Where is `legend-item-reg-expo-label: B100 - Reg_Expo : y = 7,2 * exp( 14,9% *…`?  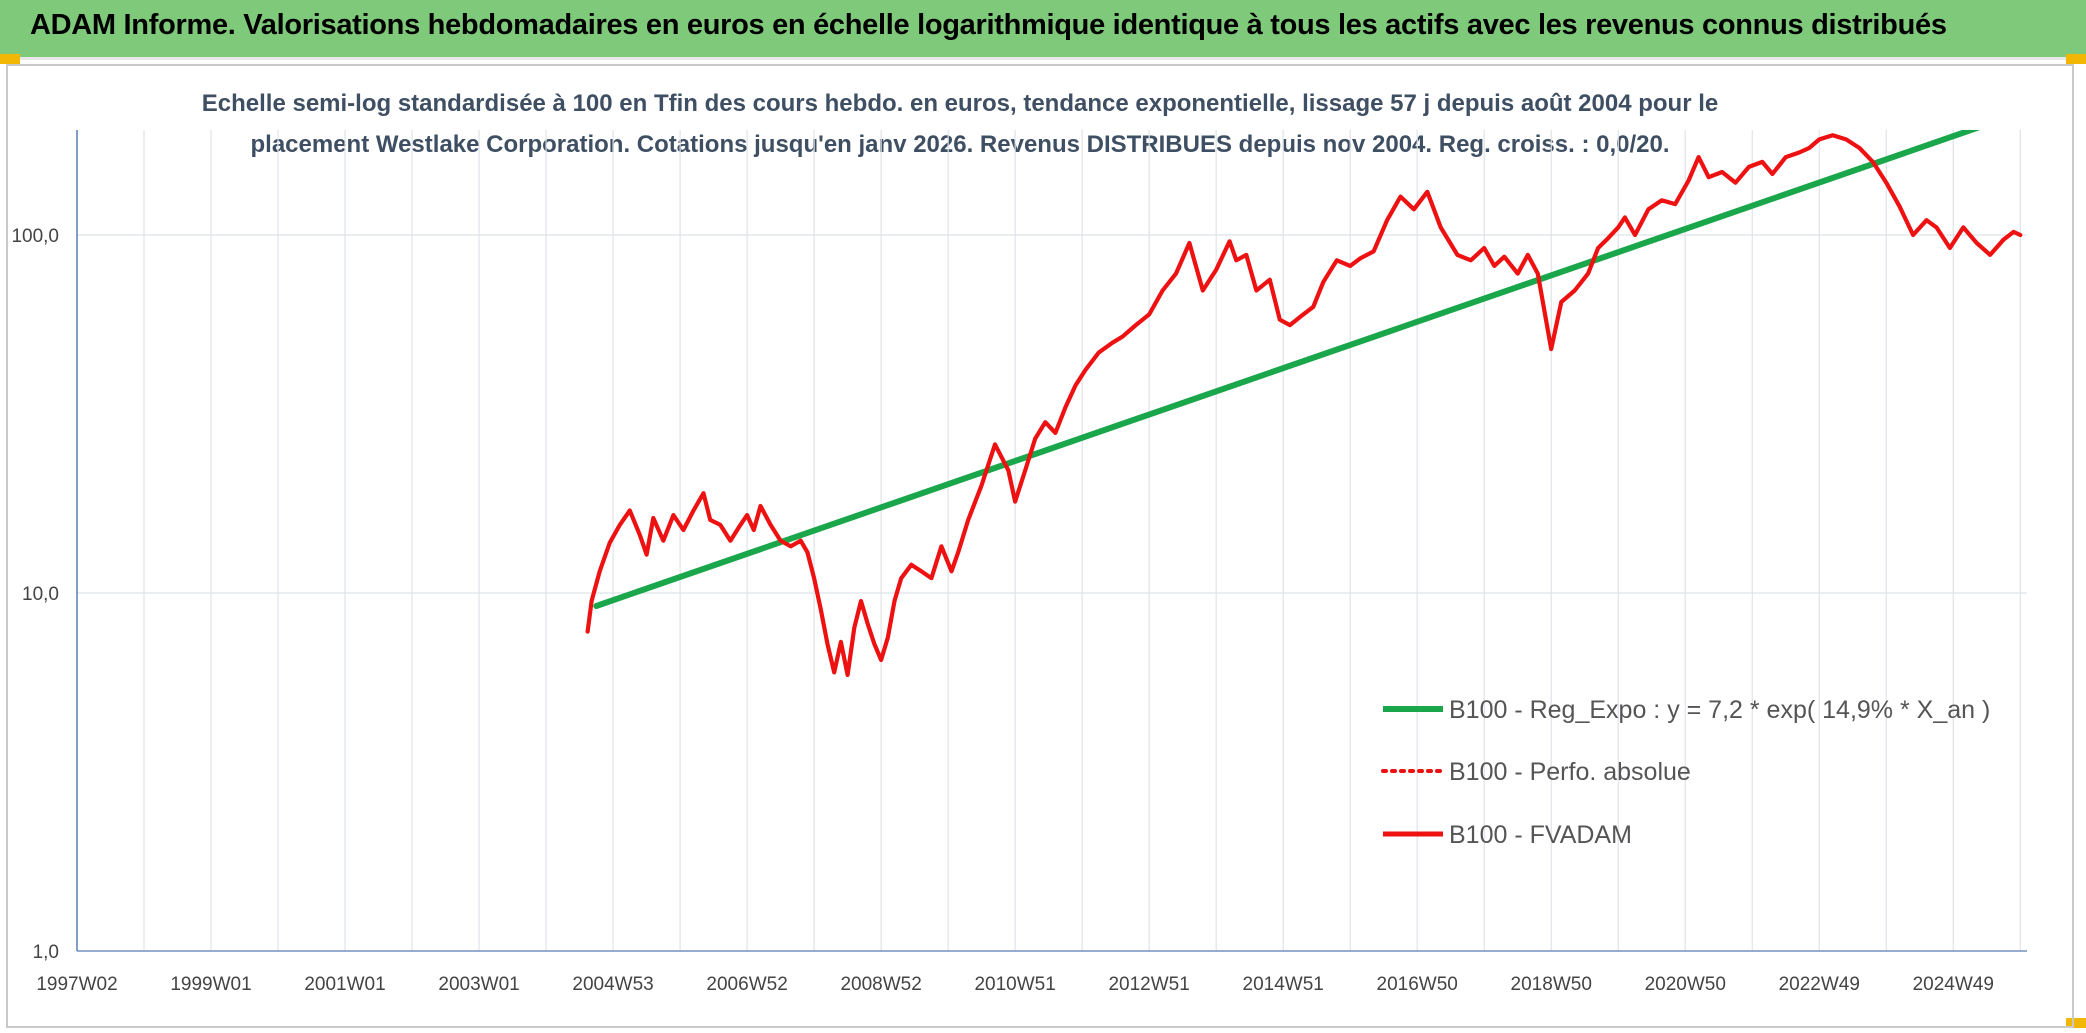 legend-item-reg-expo-label: B100 - Reg_Expo : y = 7,2 * exp( 14,9% *… is located at coordinates (1719, 710).